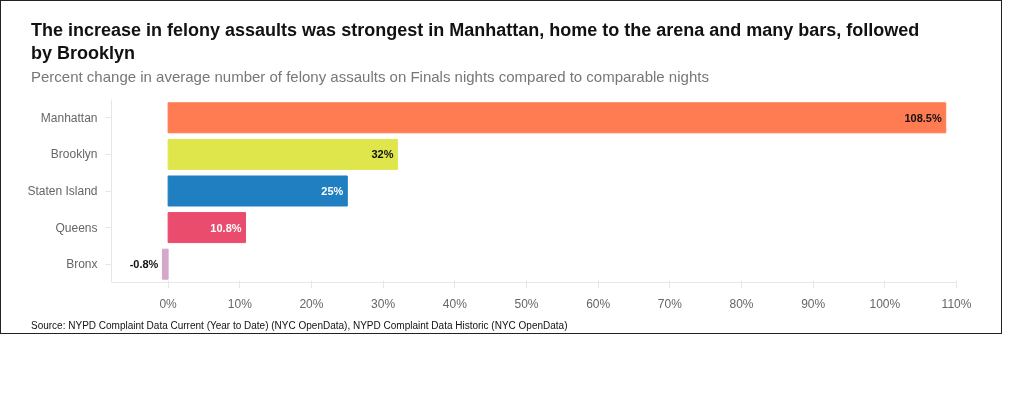 Image resolution: width=1020 pixels, height=393 pixels. Describe the element at coordinates (598, 303) in the screenshot. I see `x-tick-label: 60%` at that location.